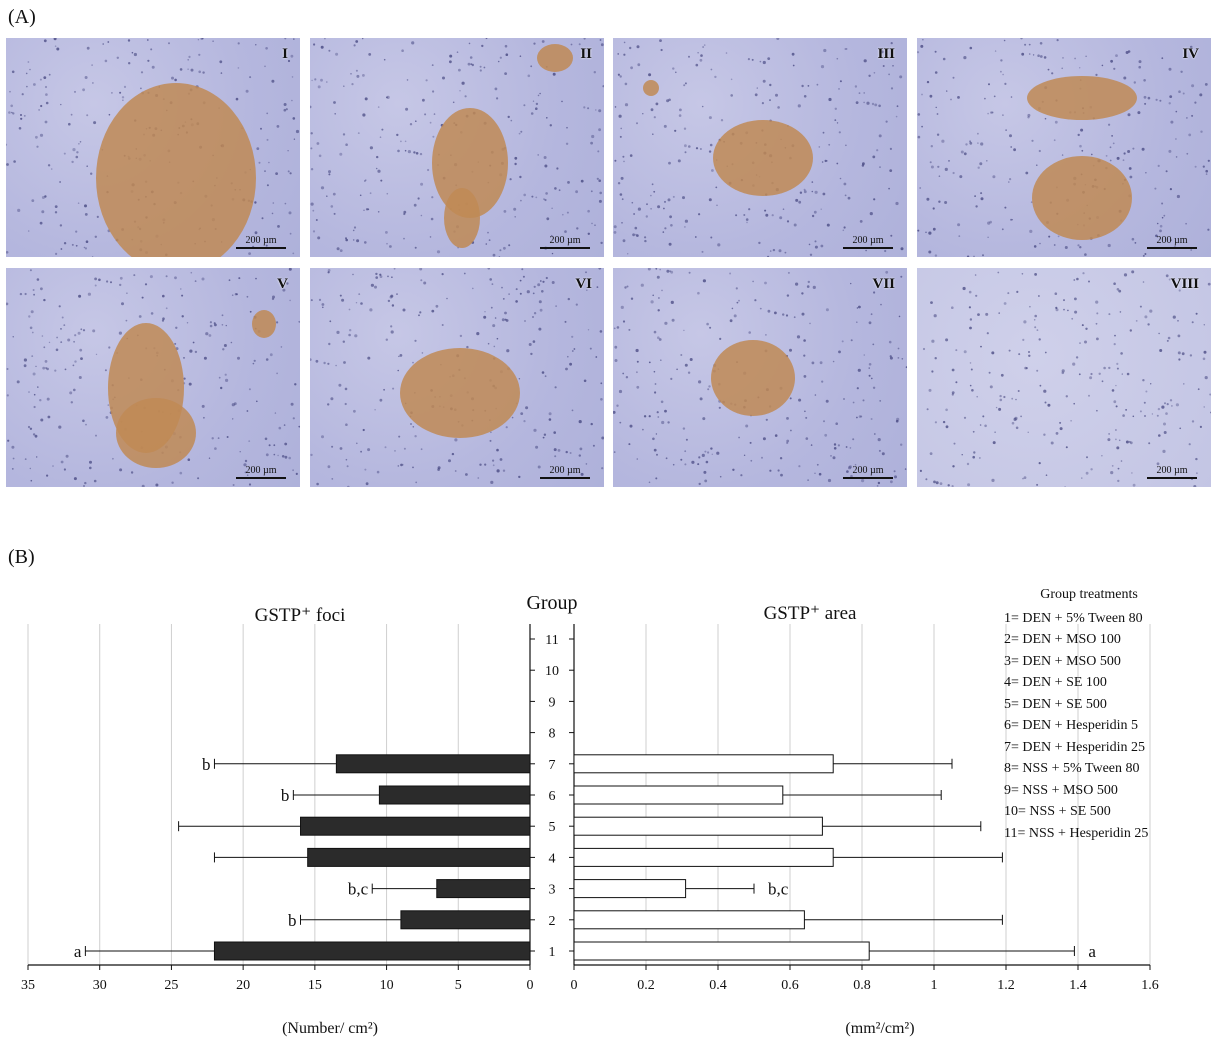 The width and height of the screenshot is (1216, 1043). I want to click on tissue-texture, so click(457, 377).